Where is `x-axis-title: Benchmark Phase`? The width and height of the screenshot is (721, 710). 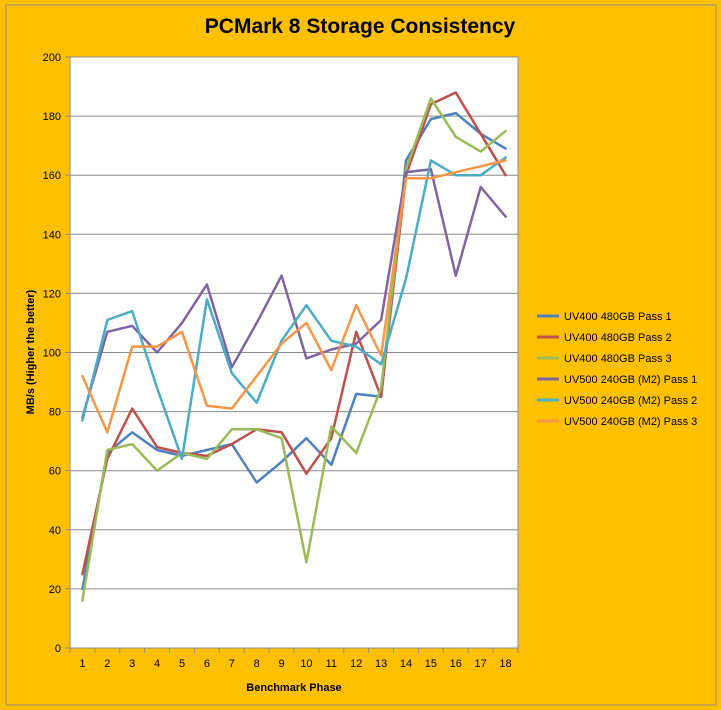 x-axis-title: Benchmark Phase is located at coordinates (293, 688).